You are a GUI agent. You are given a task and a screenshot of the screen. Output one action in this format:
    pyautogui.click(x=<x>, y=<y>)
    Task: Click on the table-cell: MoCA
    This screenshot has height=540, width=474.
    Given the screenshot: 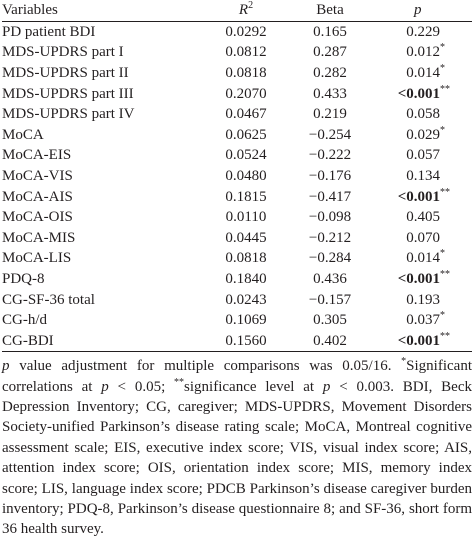 What is the action you would take?
    pyautogui.click(x=23, y=134)
    